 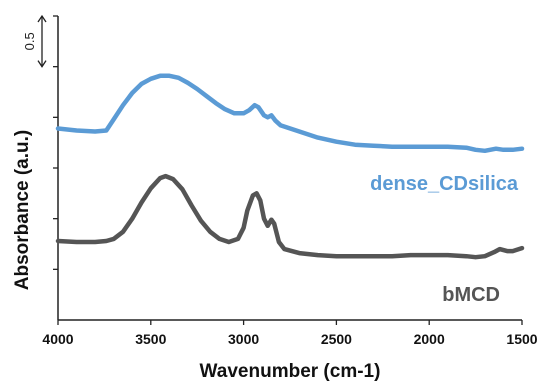 I want to click on x-axis-title: Wavenumber (cm-1), so click(x=290, y=371).